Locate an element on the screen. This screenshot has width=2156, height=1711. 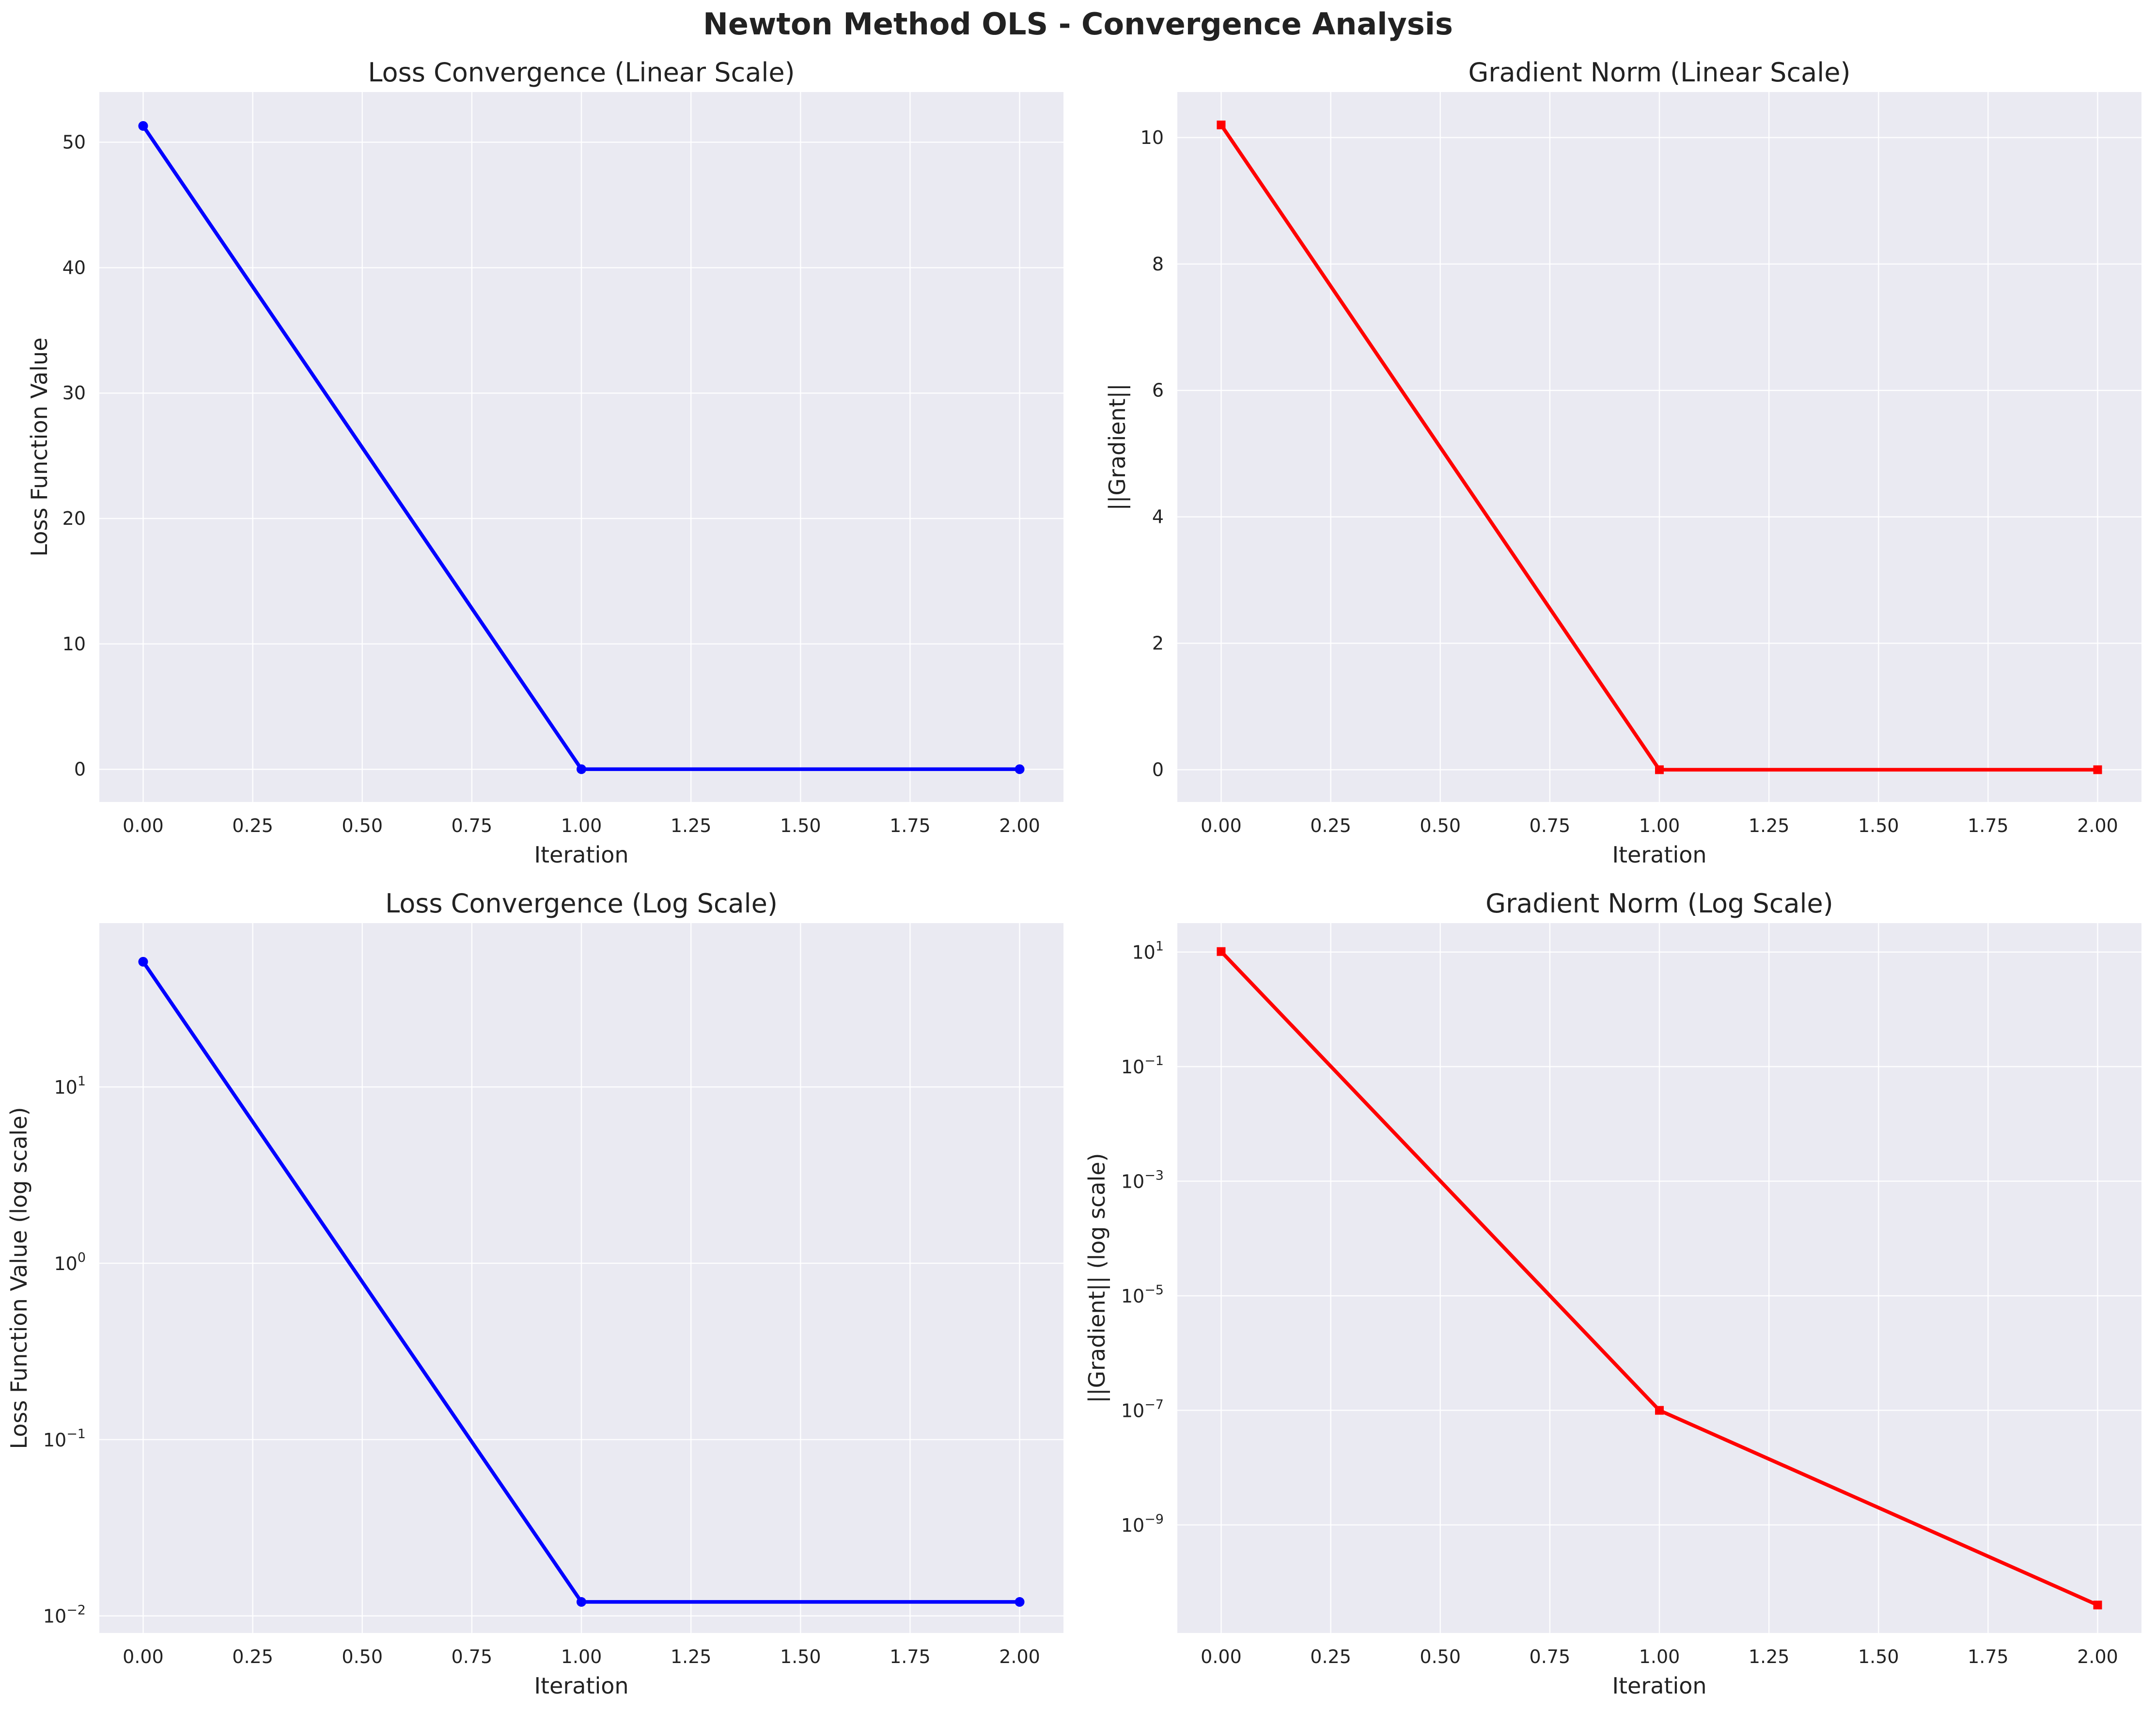
subplot-title: Gradient Norm (Linear Scale) is located at coordinates (1659, 72).